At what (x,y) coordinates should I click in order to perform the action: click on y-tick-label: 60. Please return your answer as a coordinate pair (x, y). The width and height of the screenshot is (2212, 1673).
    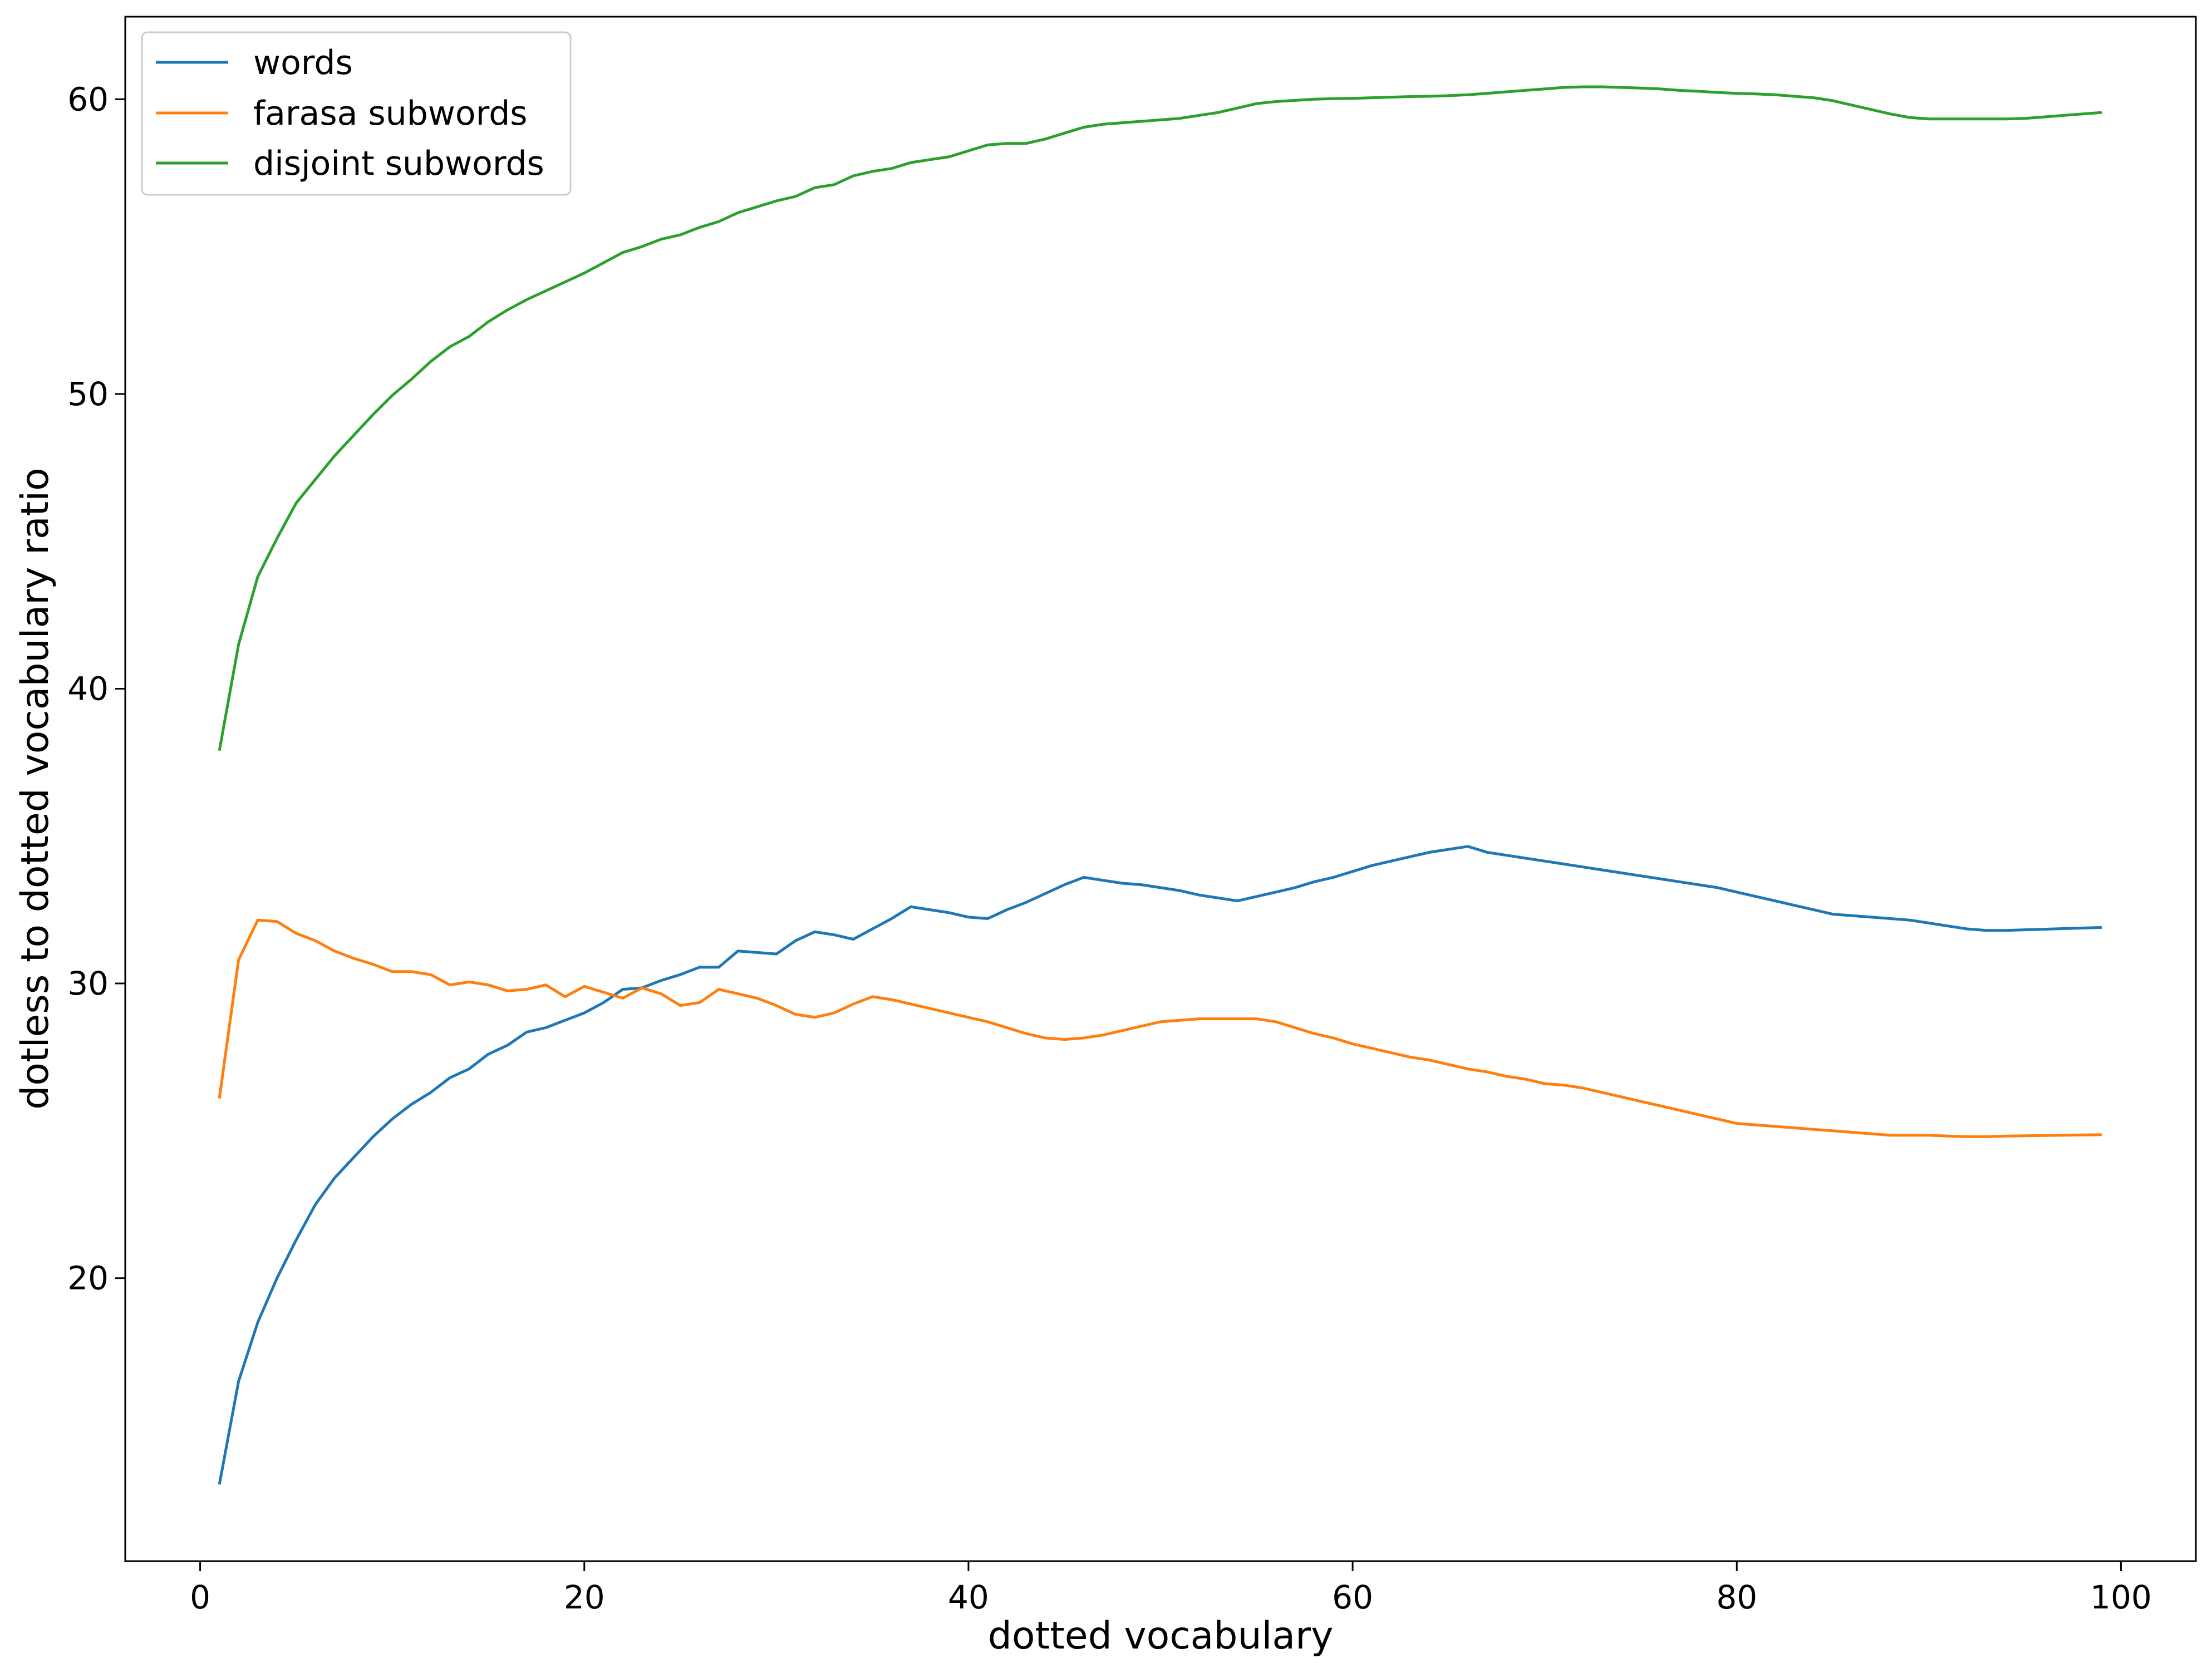
    Looking at the image, I should click on (88, 99).